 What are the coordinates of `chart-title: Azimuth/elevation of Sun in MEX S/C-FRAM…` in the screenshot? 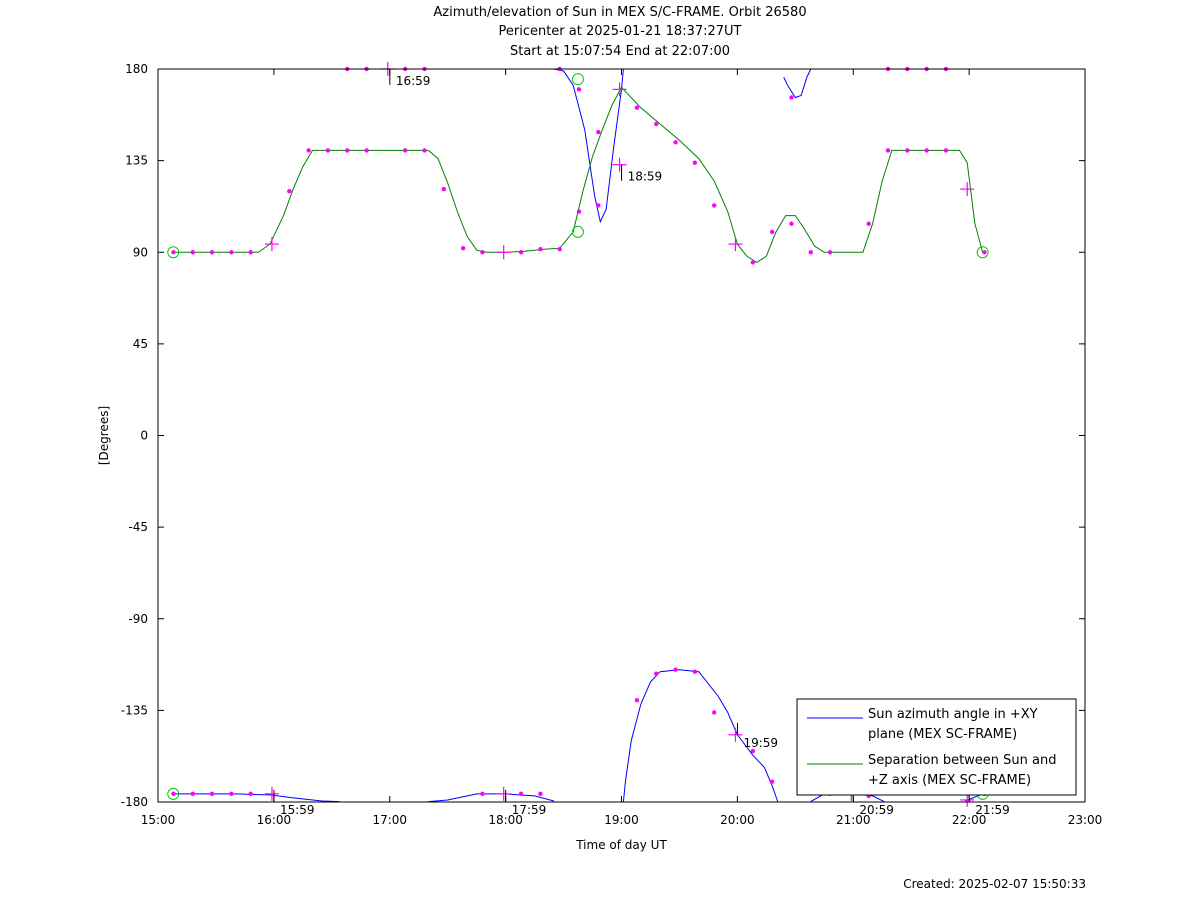 It's located at (620, 12).